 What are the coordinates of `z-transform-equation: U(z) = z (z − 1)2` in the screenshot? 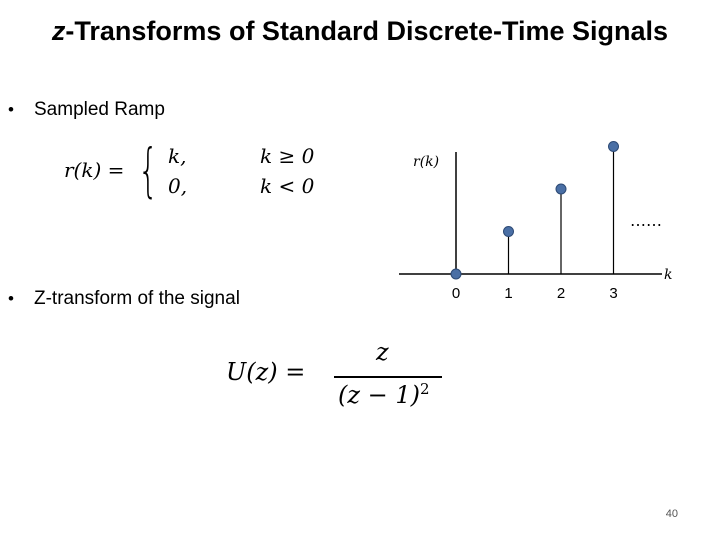 It's located at (341, 377).